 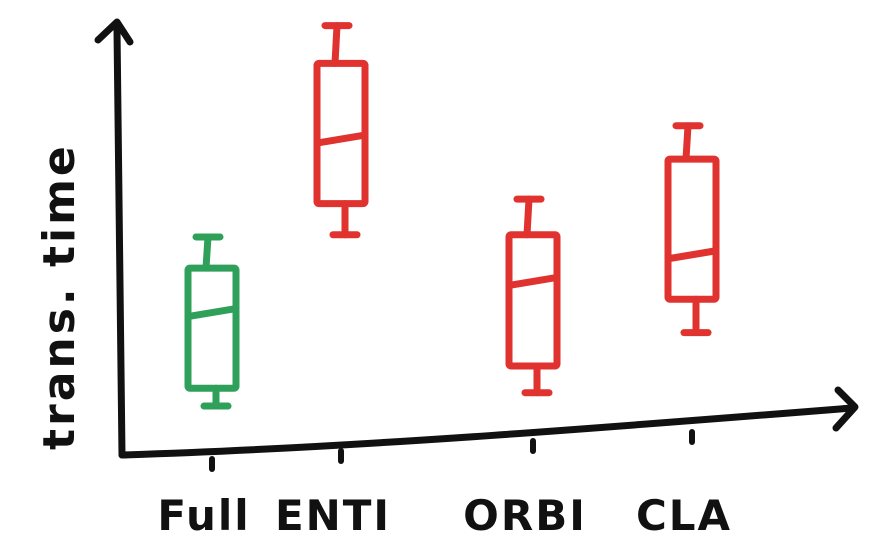 What do you see at coordinates (533, 281) in the screenshot?
I see `median-orbi` at bounding box center [533, 281].